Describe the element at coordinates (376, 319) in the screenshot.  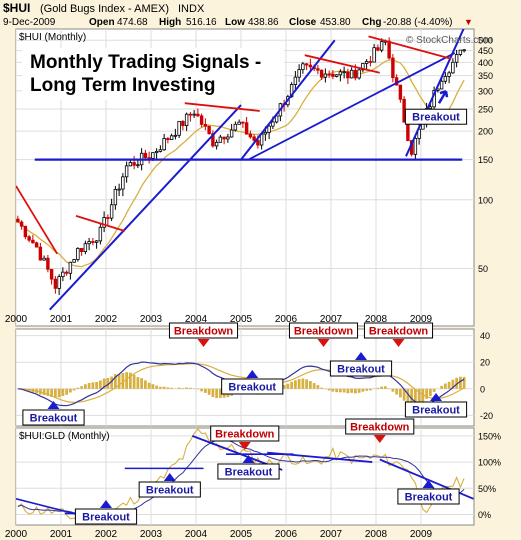
I see `price-x-tick: 2008` at that location.